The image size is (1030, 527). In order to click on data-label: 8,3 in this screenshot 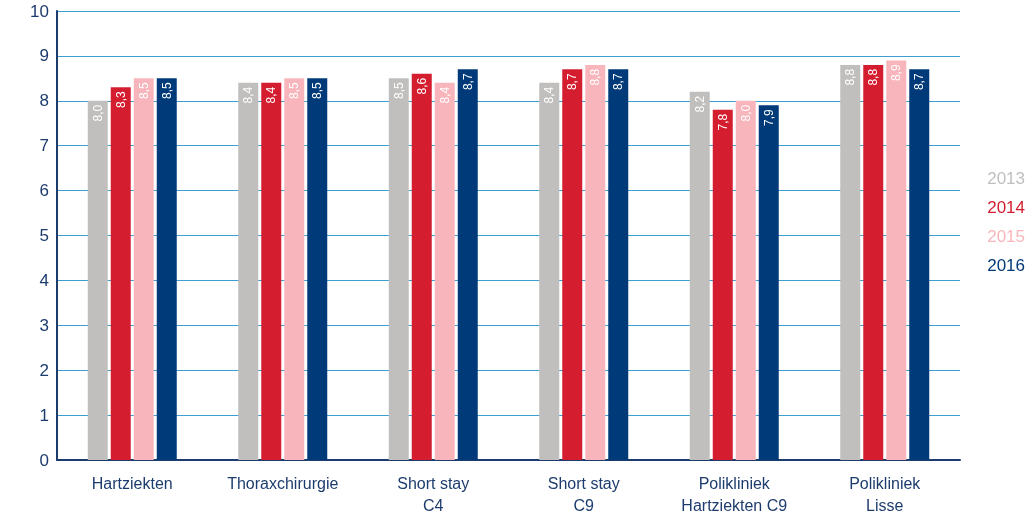, I will do `click(120, 100)`.